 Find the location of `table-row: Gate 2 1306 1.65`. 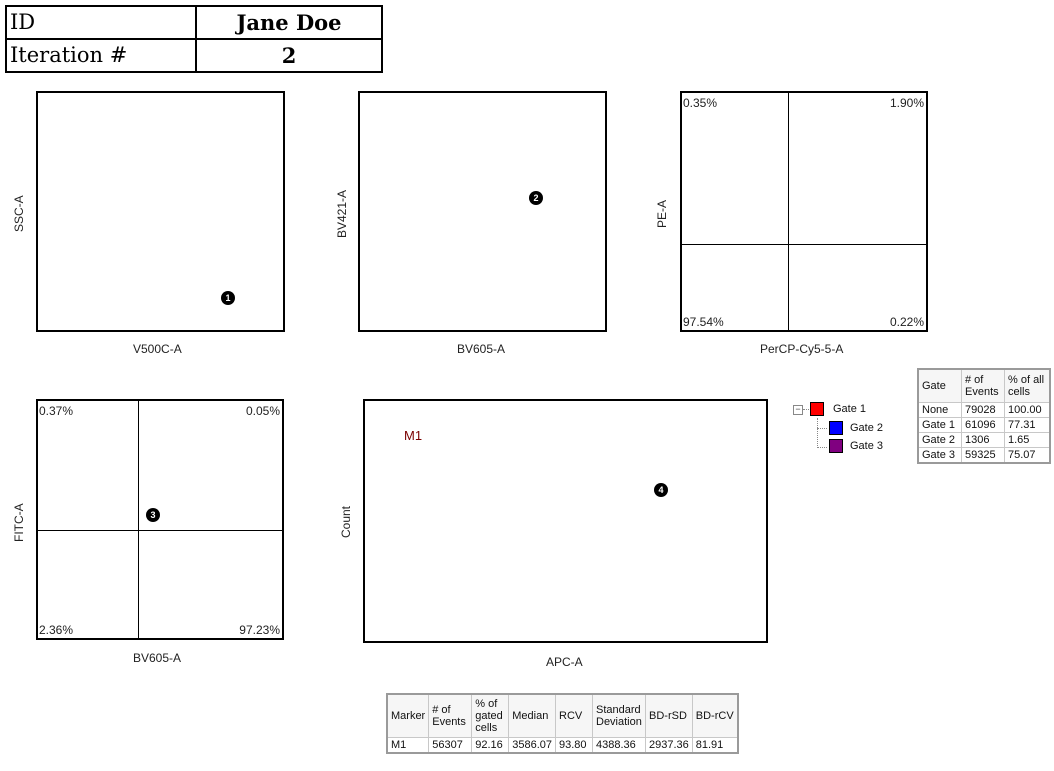

table-row: Gate 2 1306 1.65 is located at coordinates (984, 440).